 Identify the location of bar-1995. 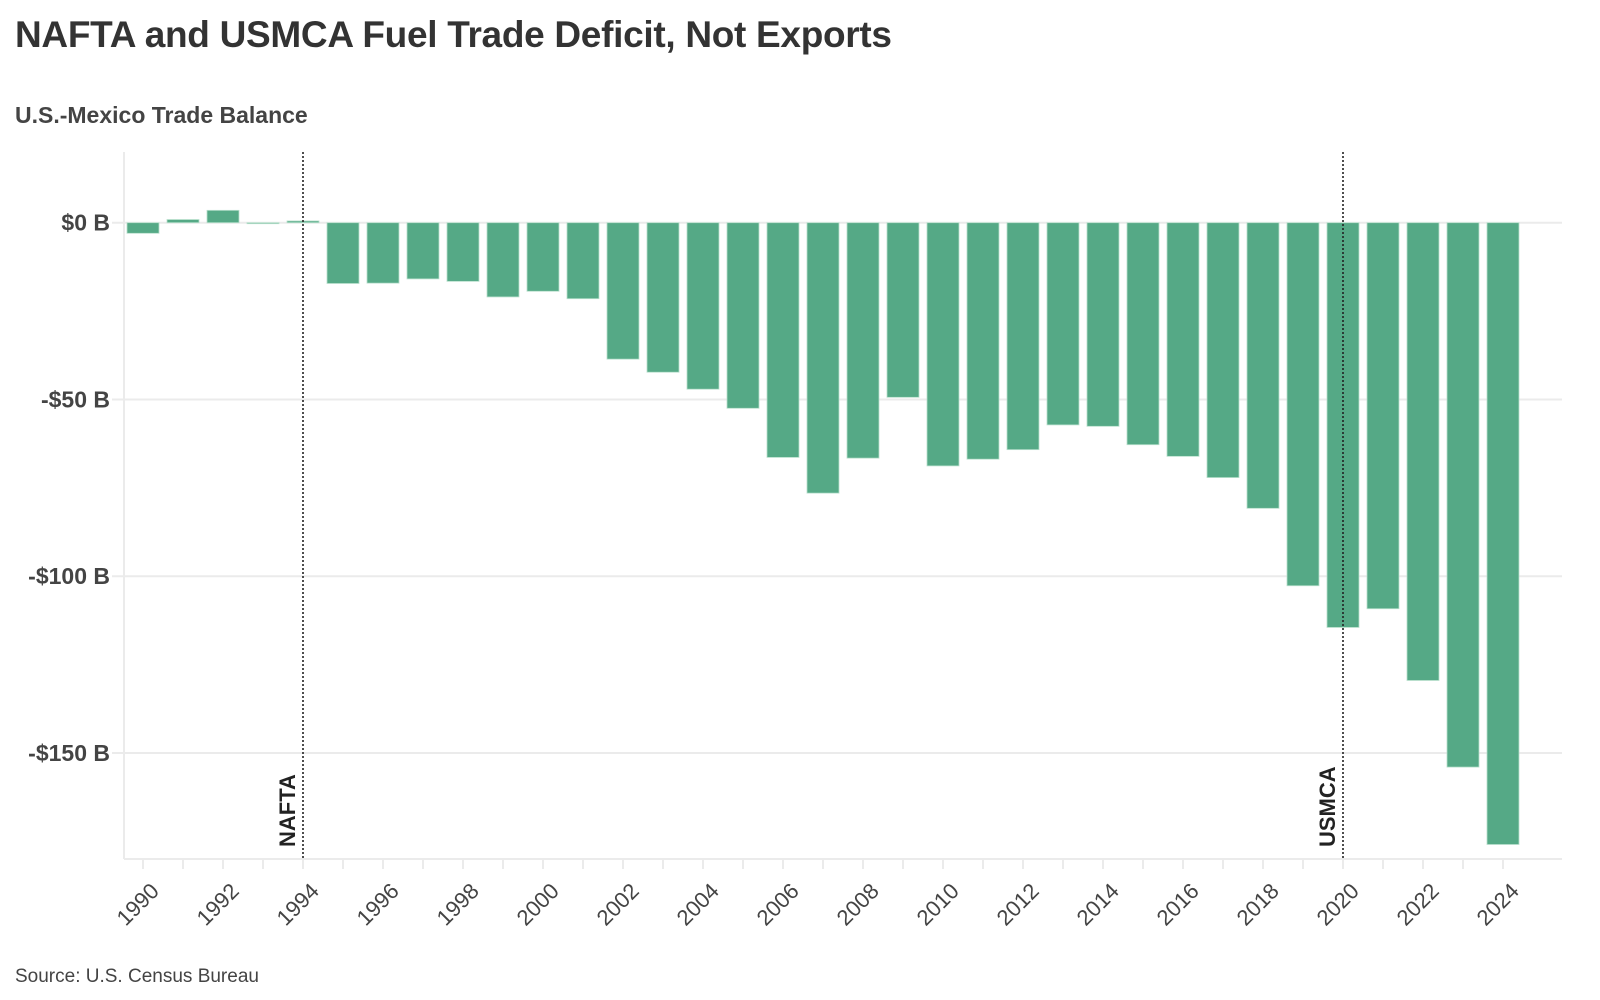
(343, 253).